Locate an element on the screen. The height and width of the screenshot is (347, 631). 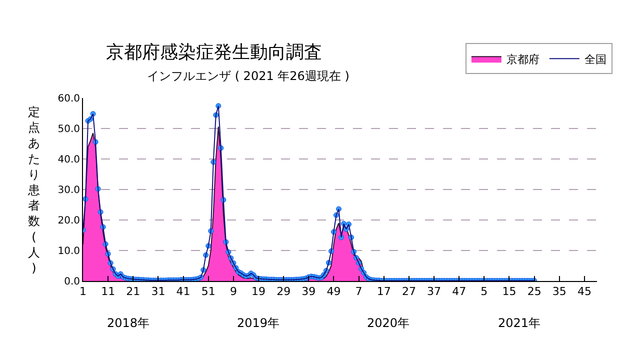
y-tick-label: 20.0 is located at coordinates (69, 221).